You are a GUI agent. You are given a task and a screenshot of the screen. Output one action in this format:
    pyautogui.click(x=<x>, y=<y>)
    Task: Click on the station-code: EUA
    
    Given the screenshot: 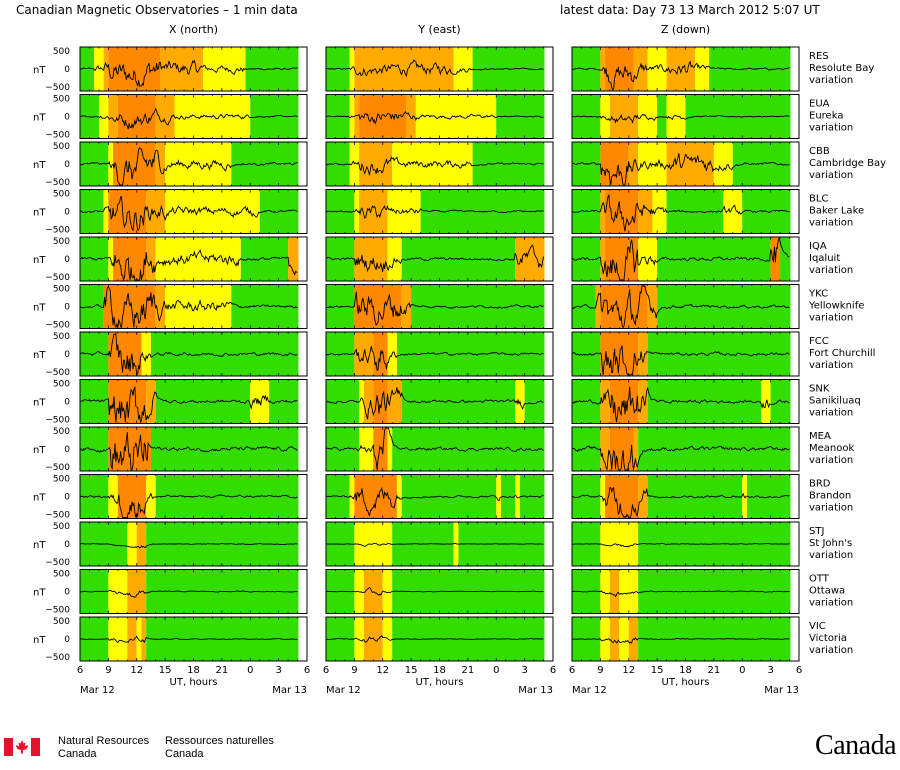 What is the action you would take?
    pyautogui.click(x=819, y=104)
    